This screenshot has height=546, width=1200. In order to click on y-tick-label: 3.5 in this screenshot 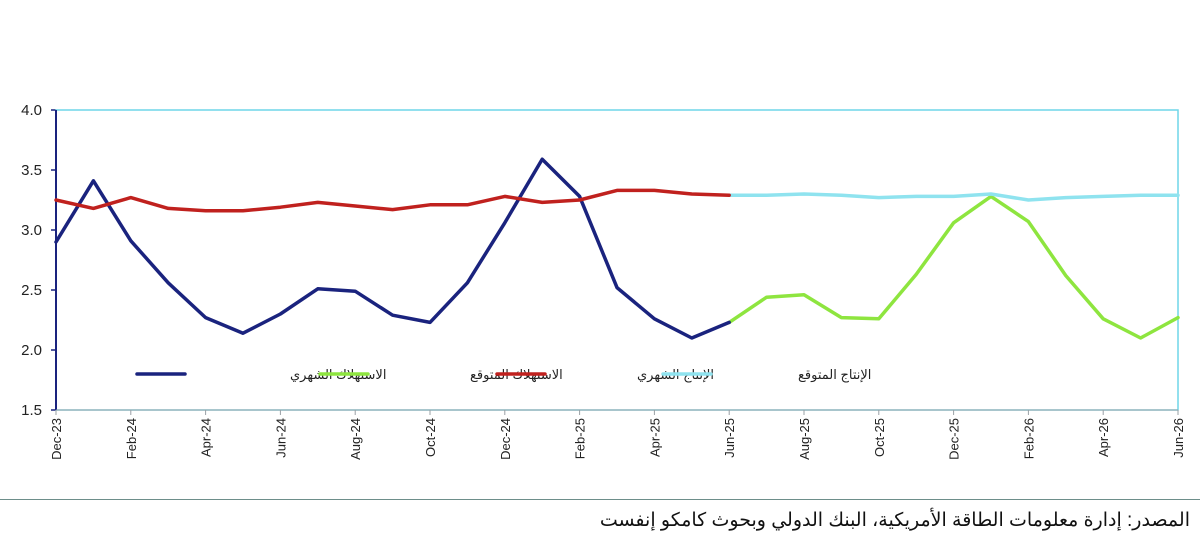, I will do `click(31, 170)`.